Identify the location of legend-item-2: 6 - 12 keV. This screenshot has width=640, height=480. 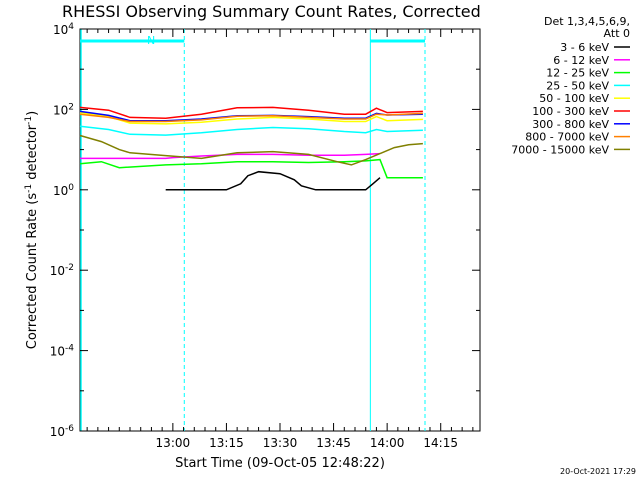
(591, 60).